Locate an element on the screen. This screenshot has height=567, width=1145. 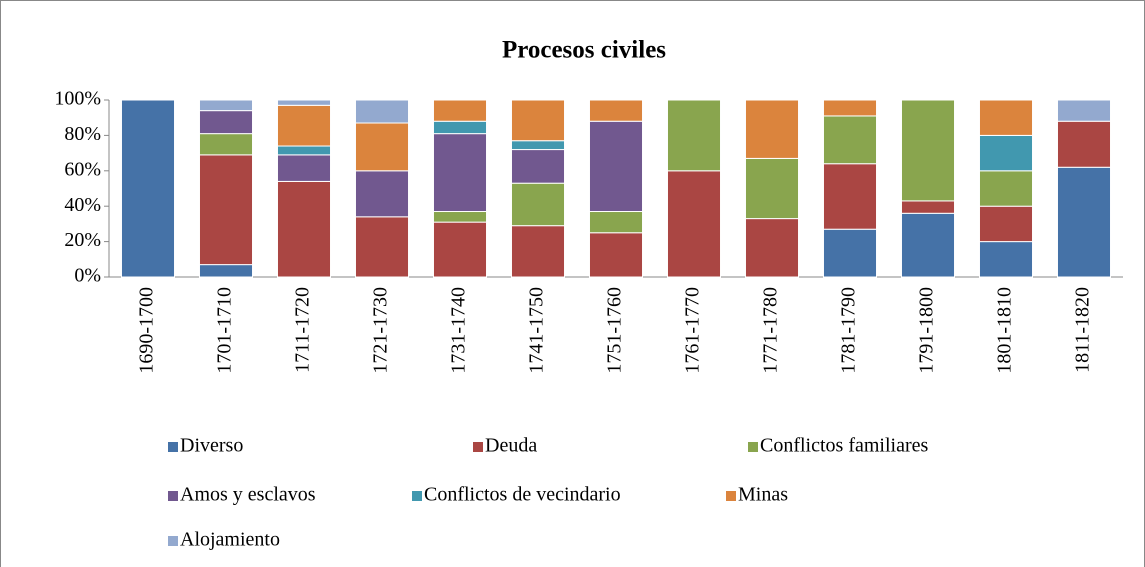
x-tick-label: 1801-1810 is located at coordinates (1005, 330).